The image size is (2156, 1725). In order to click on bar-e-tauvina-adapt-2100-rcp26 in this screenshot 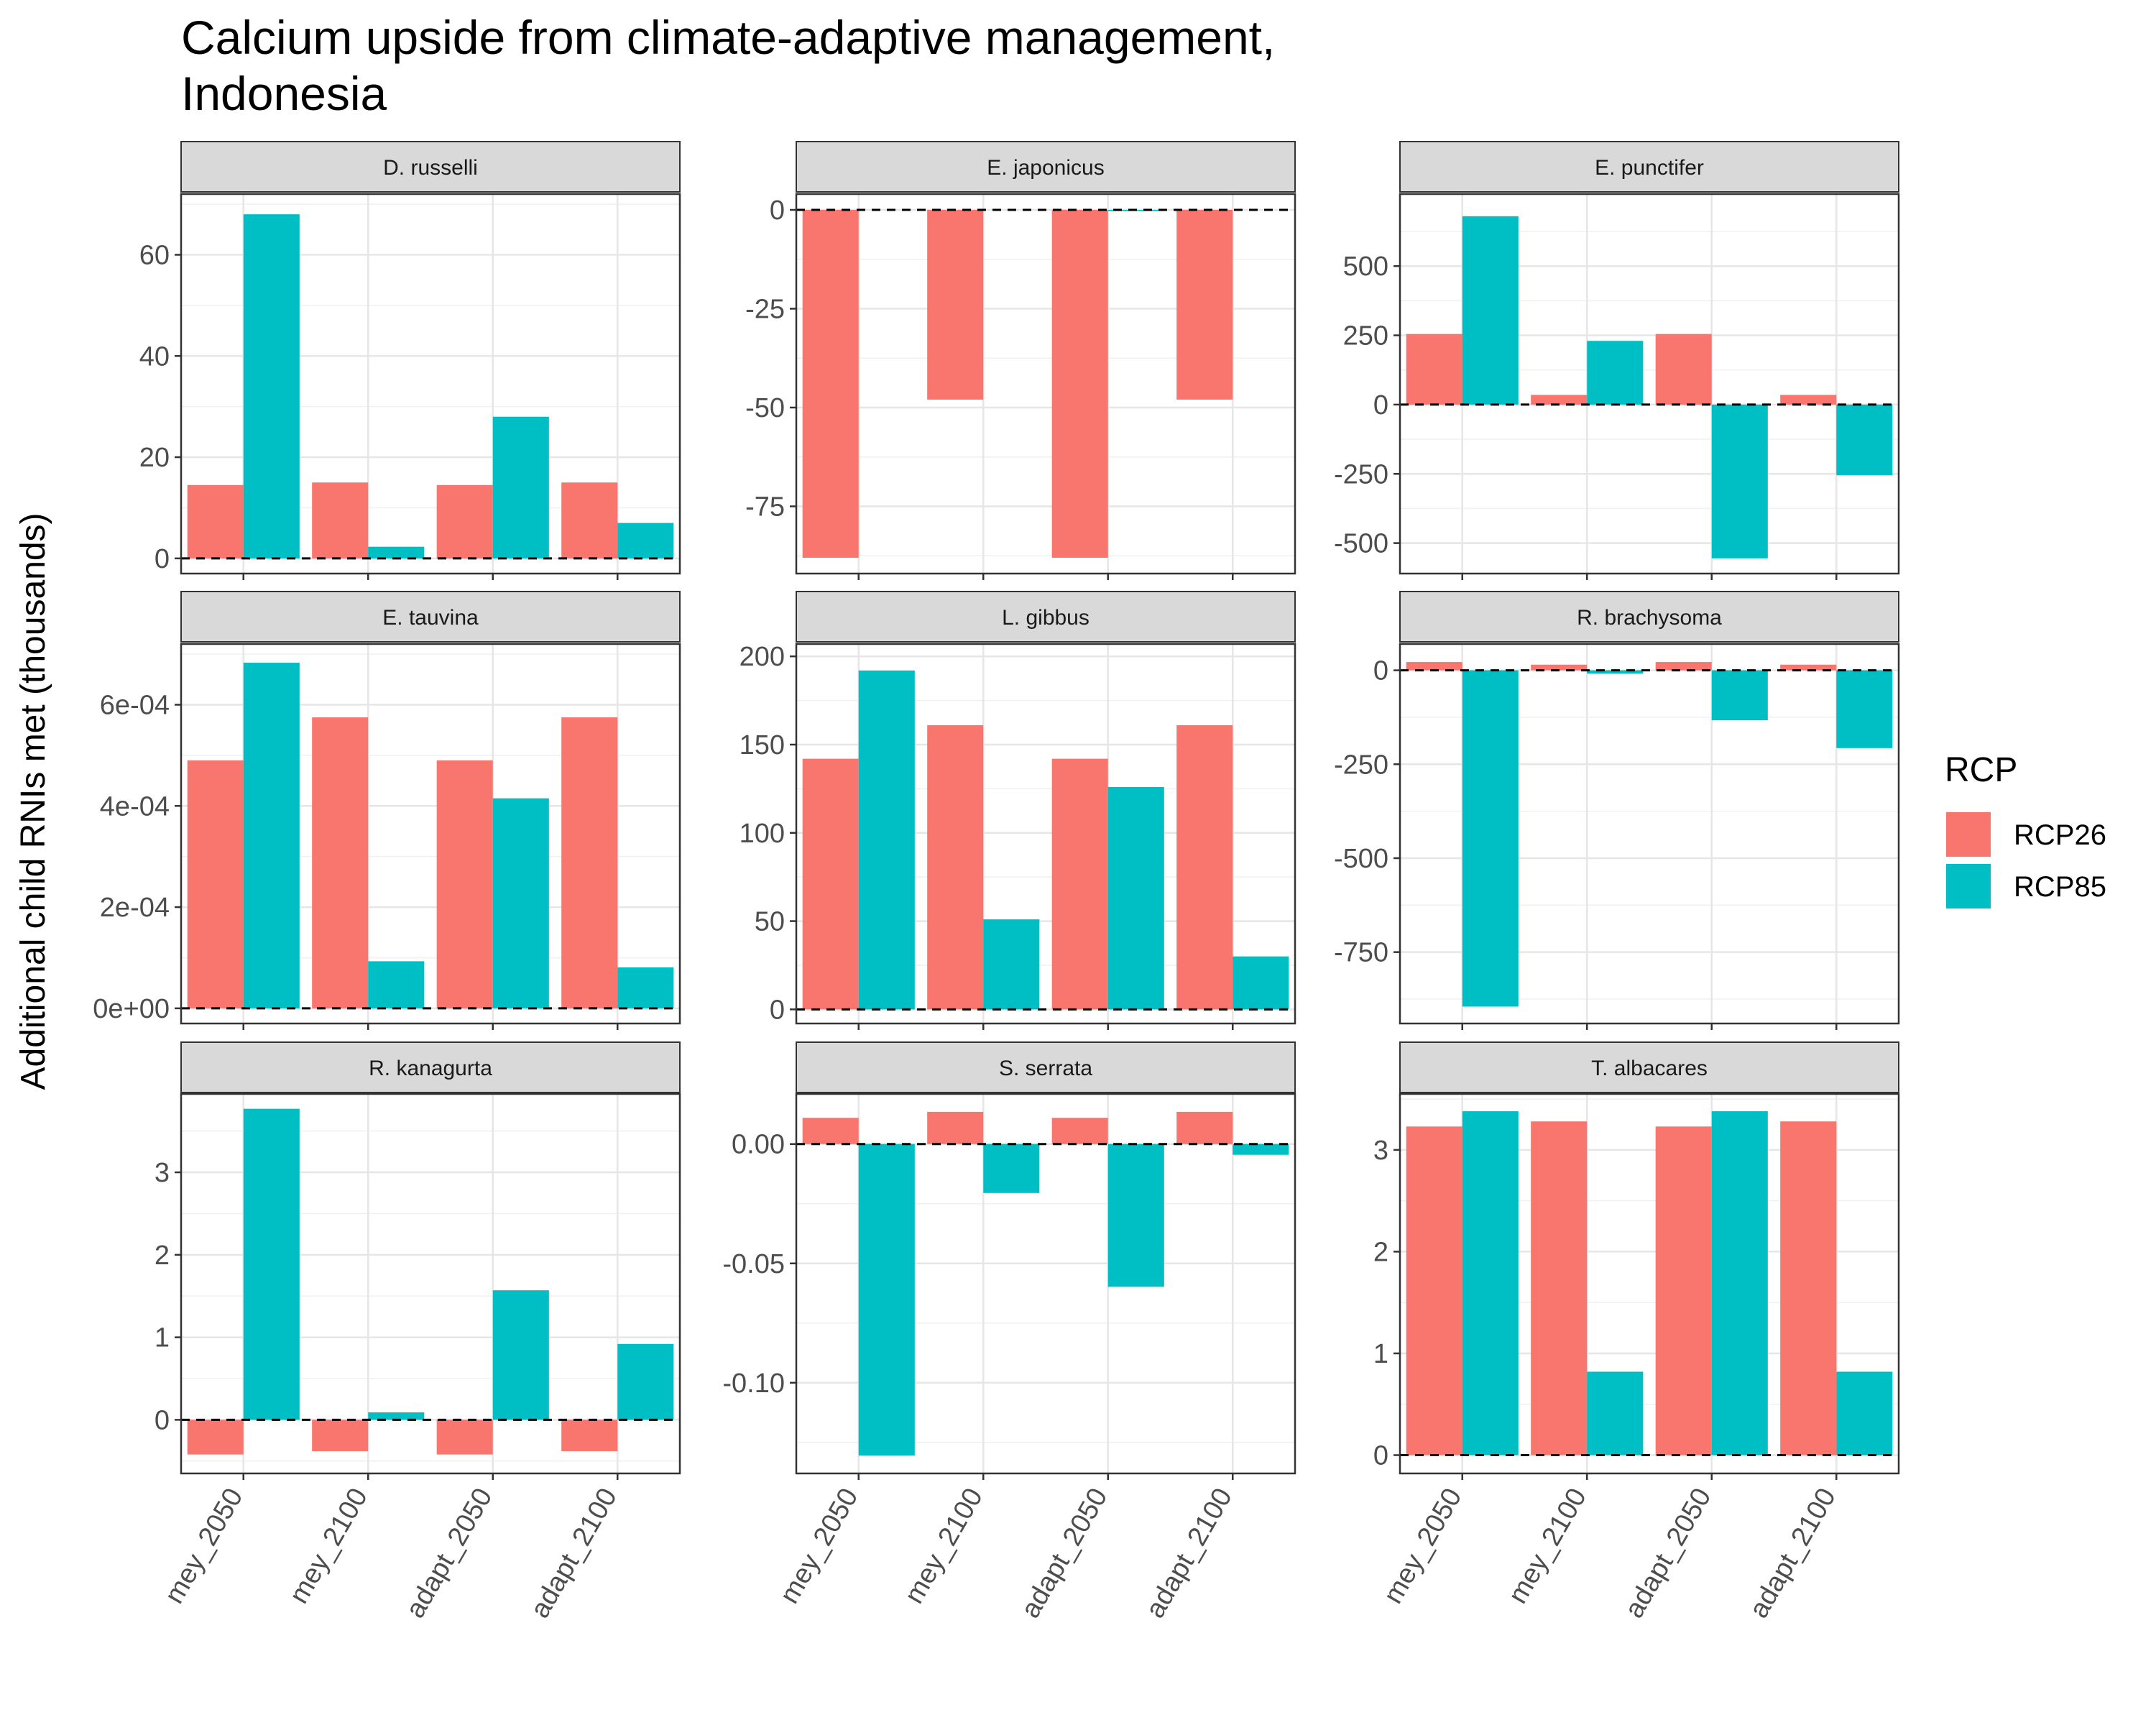, I will do `click(590, 862)`.